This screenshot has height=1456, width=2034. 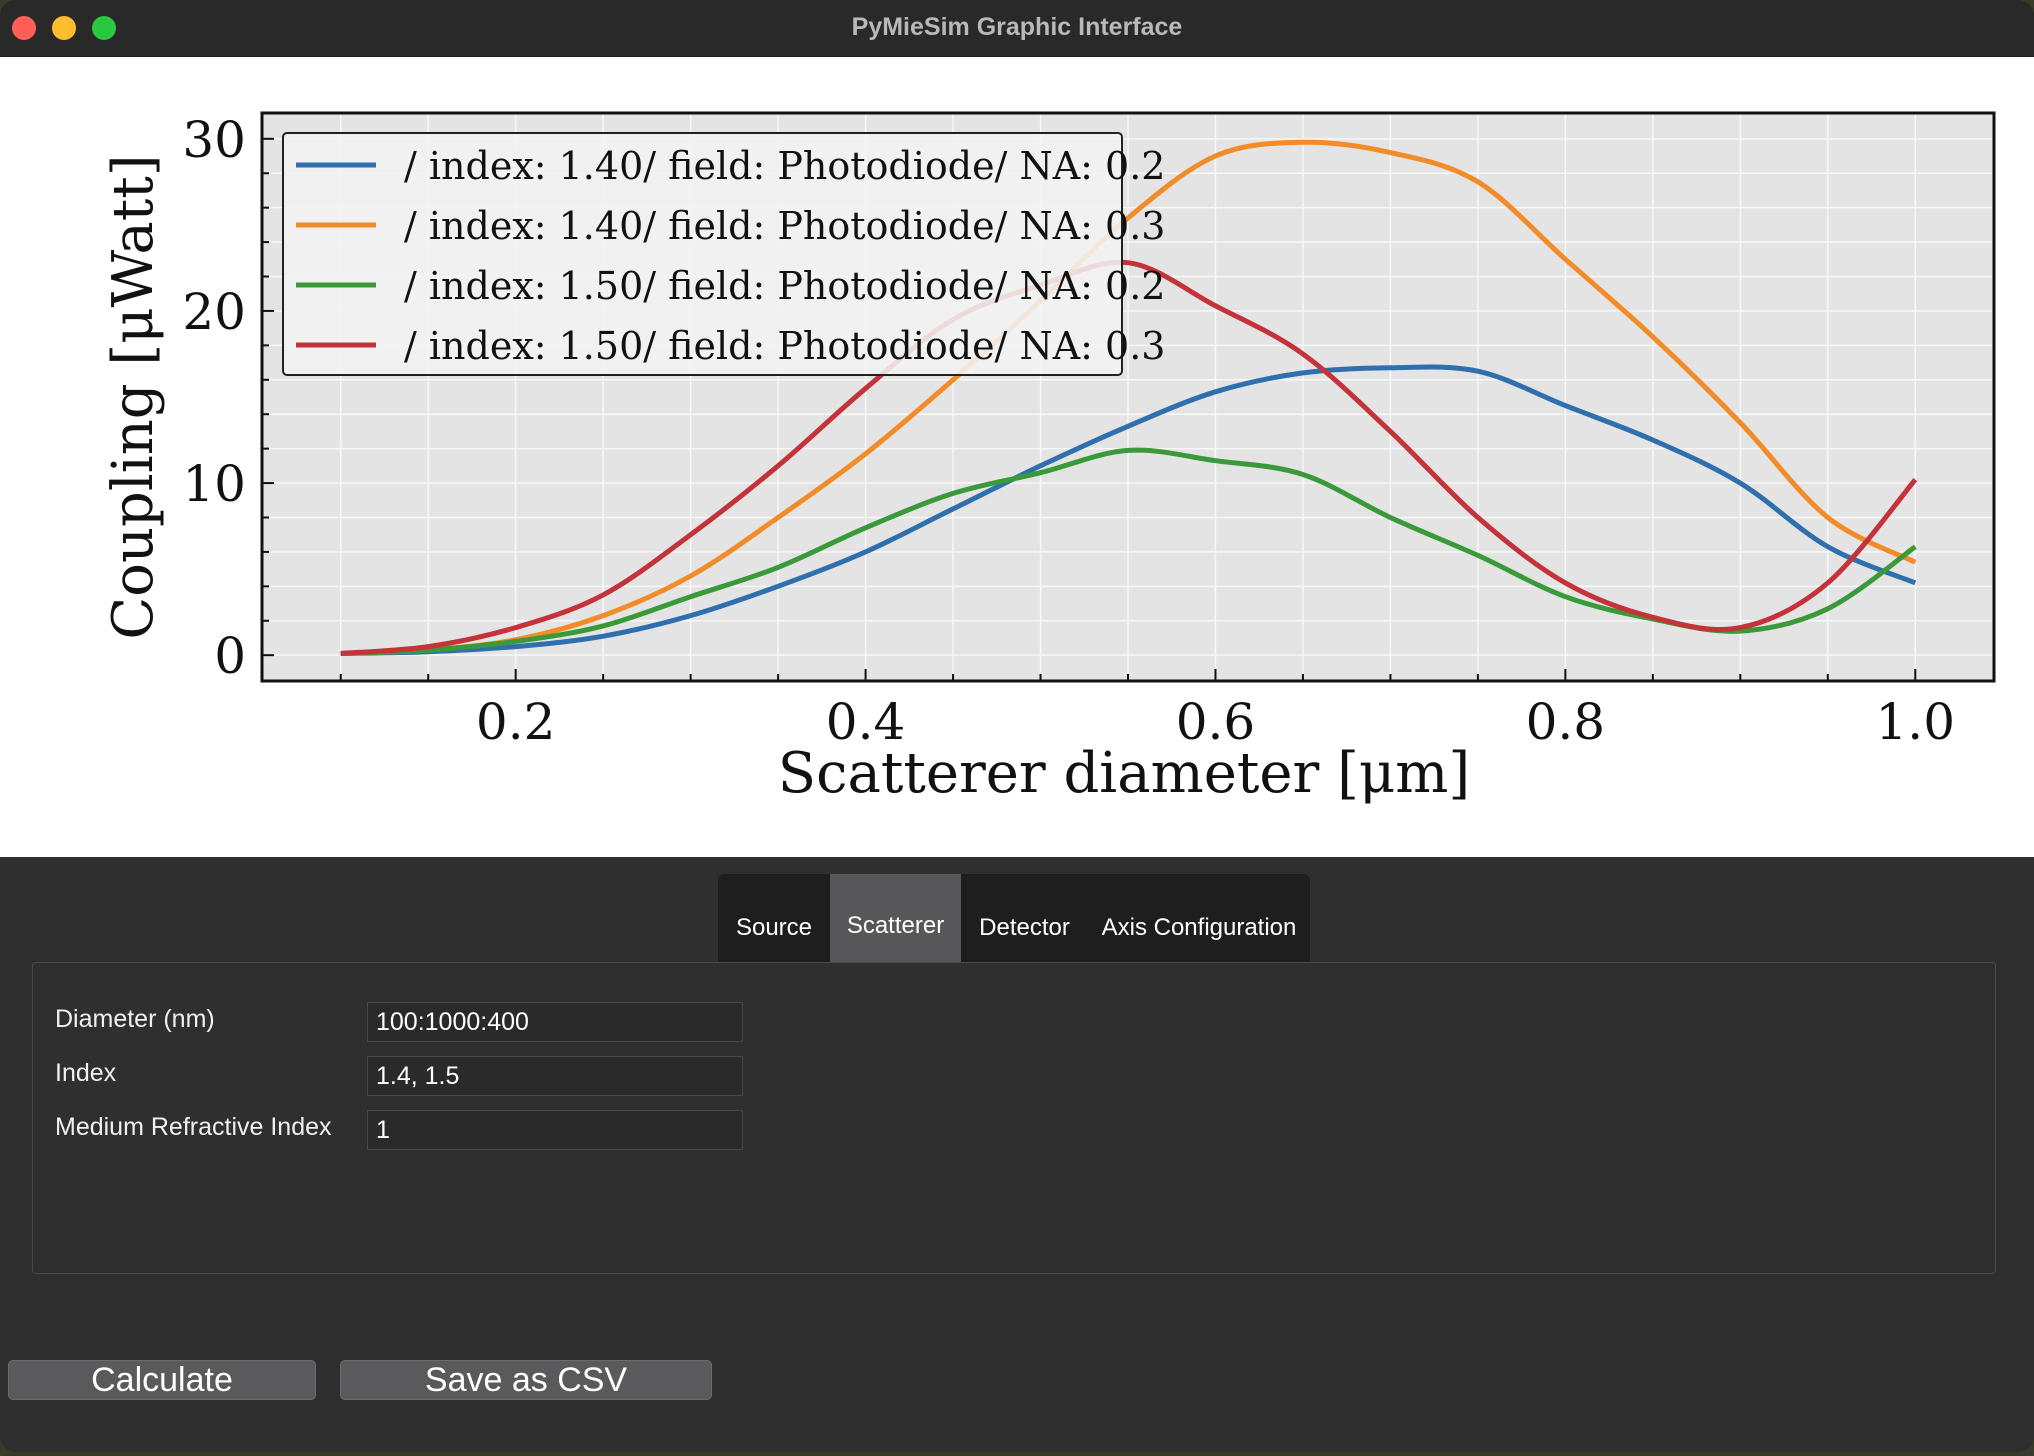 What do you see at coordinates (555, 1022) in the screenshot?
I see `diameter-input` at bounding box center [555, 1022].